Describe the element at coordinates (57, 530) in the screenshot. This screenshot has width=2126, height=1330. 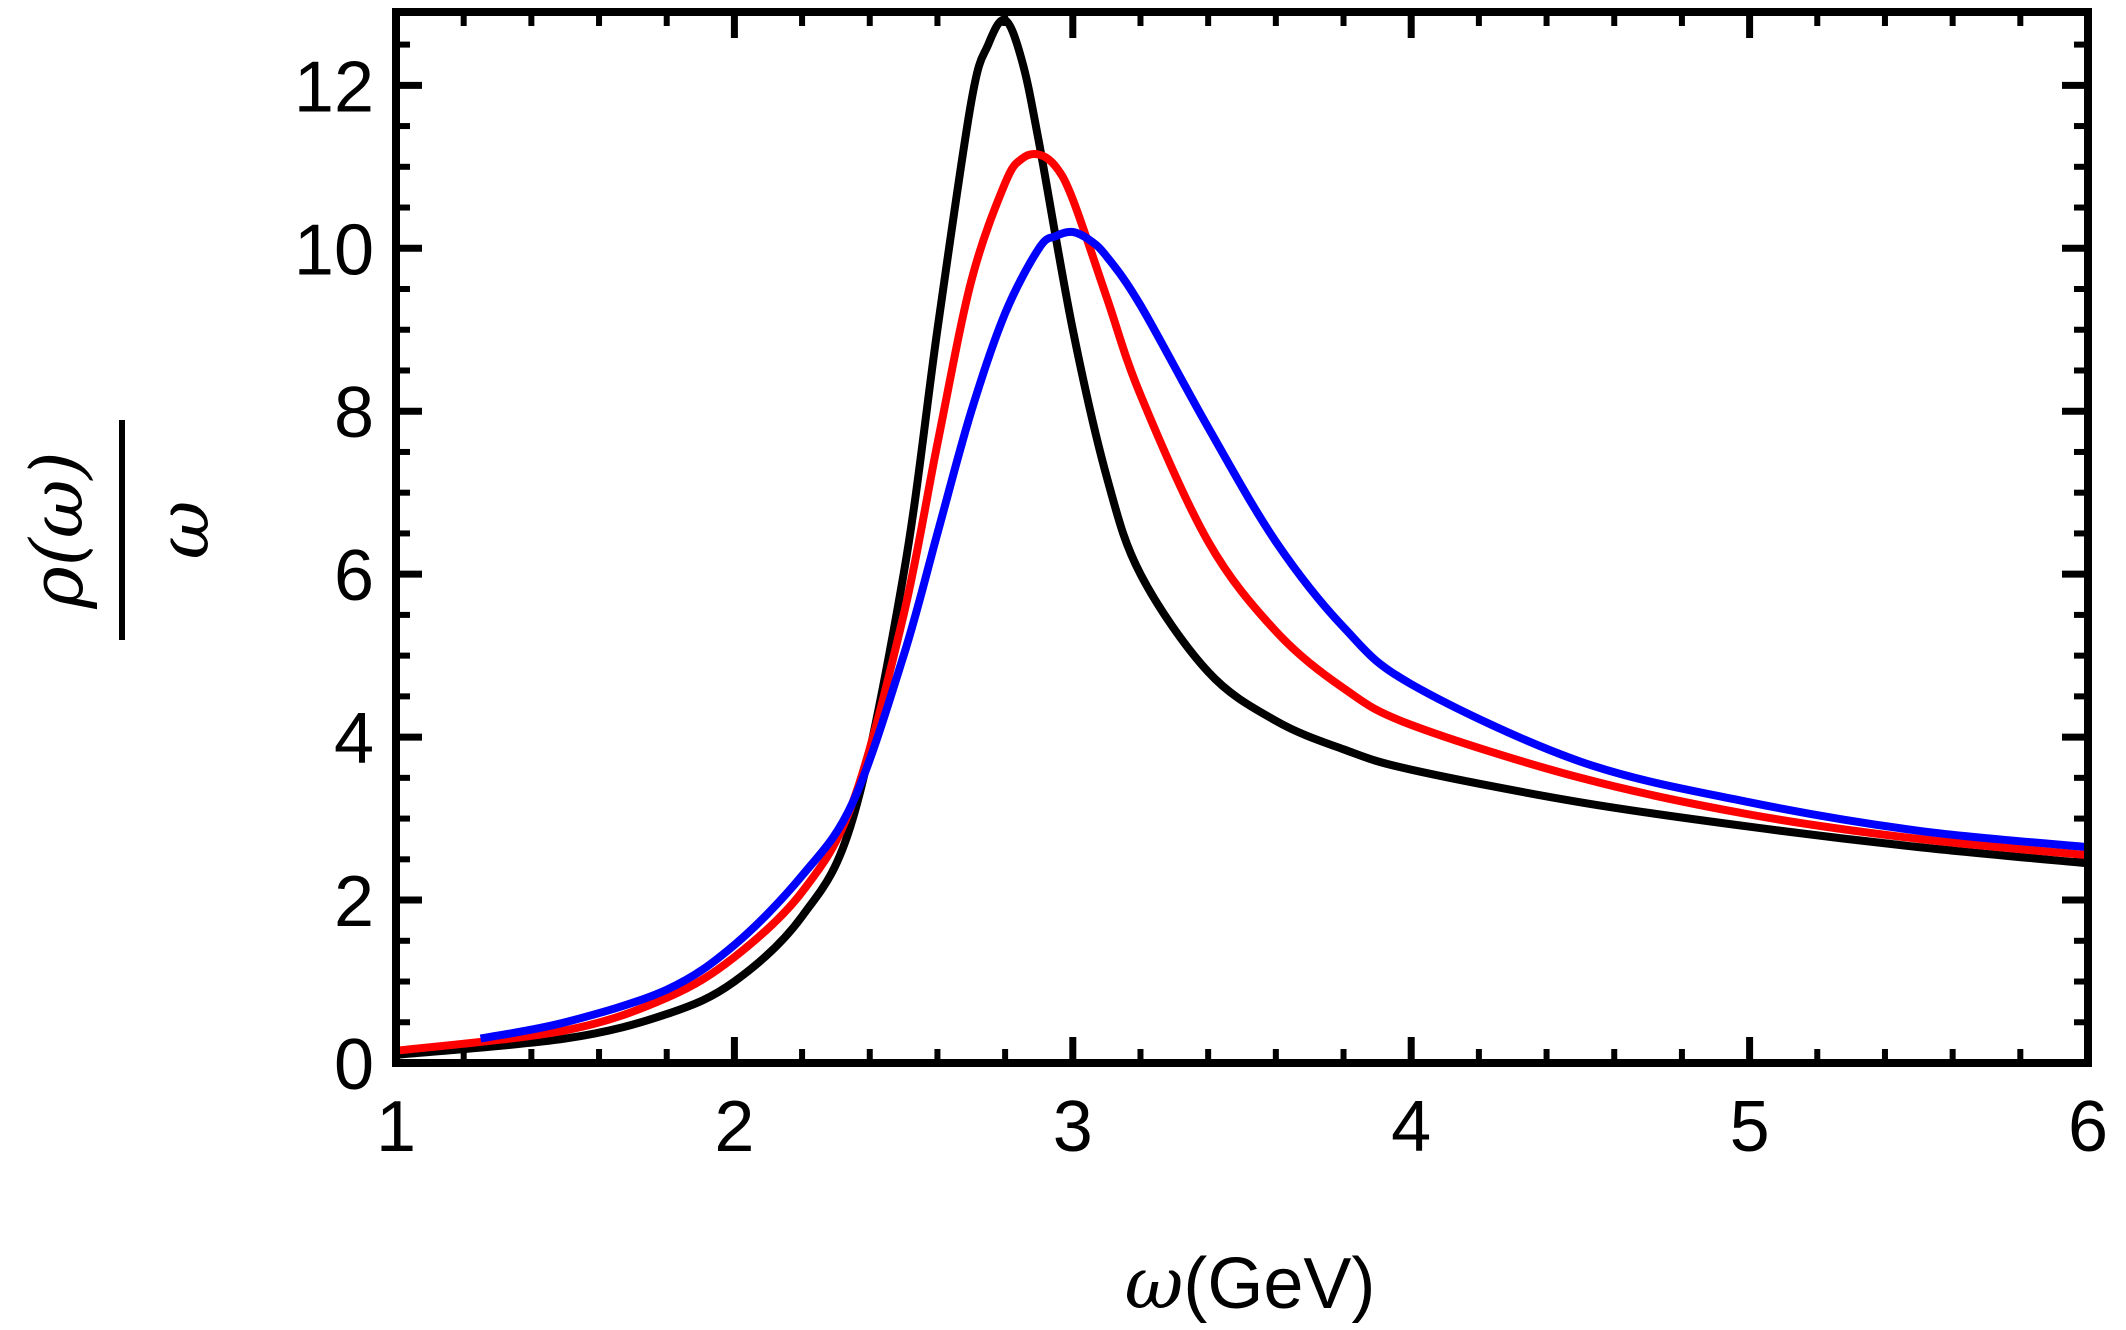
I see `y-axis-numerator: ρ(ω)` at that location.